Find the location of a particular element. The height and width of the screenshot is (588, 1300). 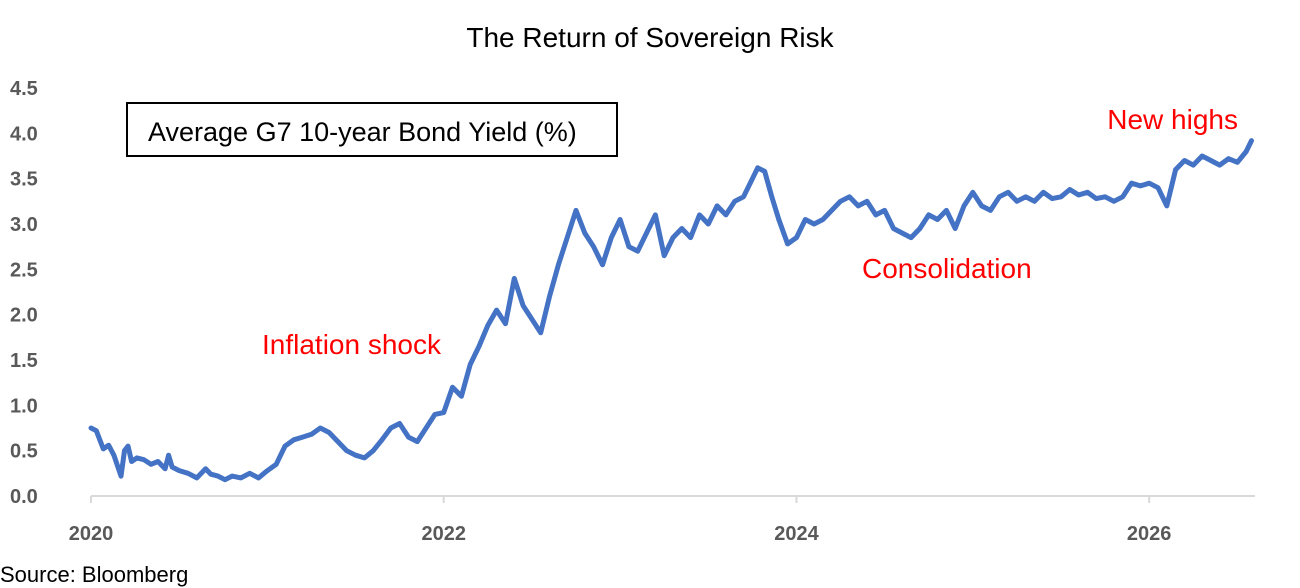

annotation-label: New highs is located at coordinates (1172, 119).